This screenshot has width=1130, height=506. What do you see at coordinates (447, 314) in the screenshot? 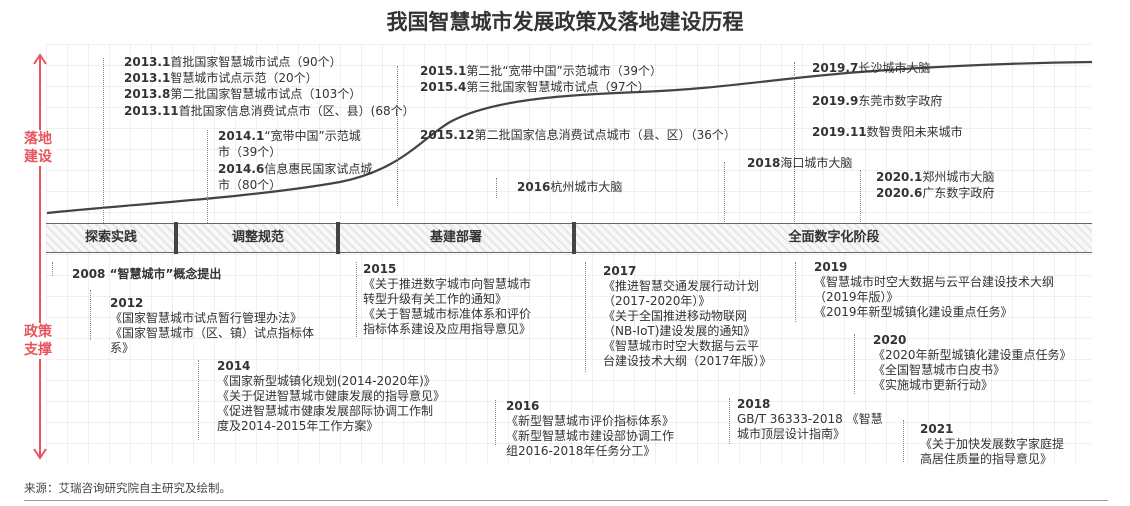
I see `policy-line: 《关于智慧城市标准体系和评价` at bounding box center [447, 314].